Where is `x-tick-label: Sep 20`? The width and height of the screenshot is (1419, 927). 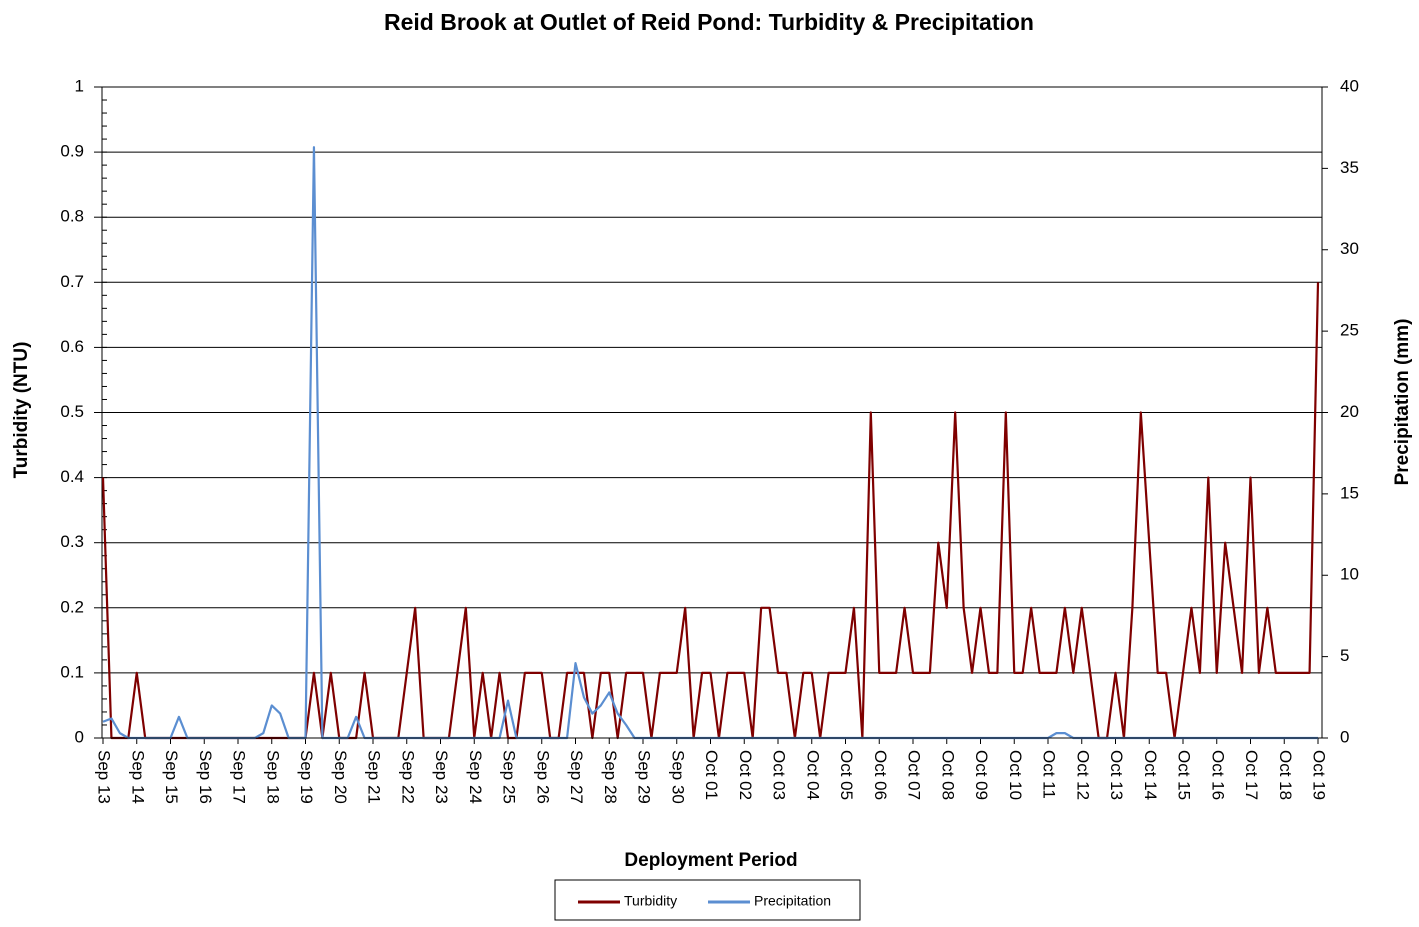
x-tick-label: Sep 20 is located at coordinates (340, 777).